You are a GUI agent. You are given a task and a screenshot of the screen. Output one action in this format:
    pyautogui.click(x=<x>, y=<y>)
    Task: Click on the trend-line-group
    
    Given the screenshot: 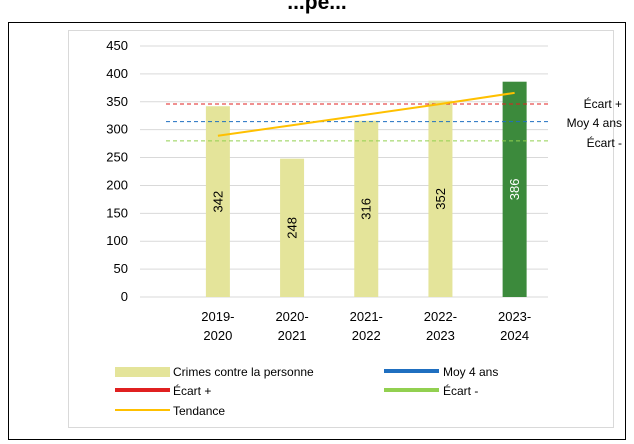 What is the action you would take?
    pyautogui.click(x=366, y=114)
    